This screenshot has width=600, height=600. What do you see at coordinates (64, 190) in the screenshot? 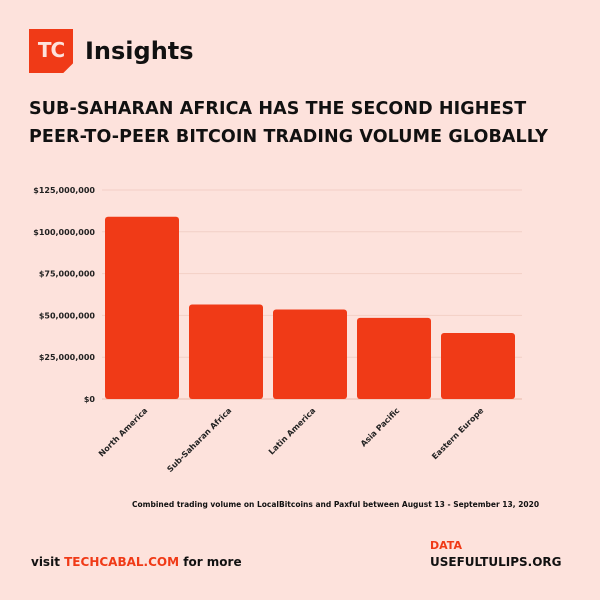
I see `y-tick-label: $125,000,000` at bounding box center [64, 190].